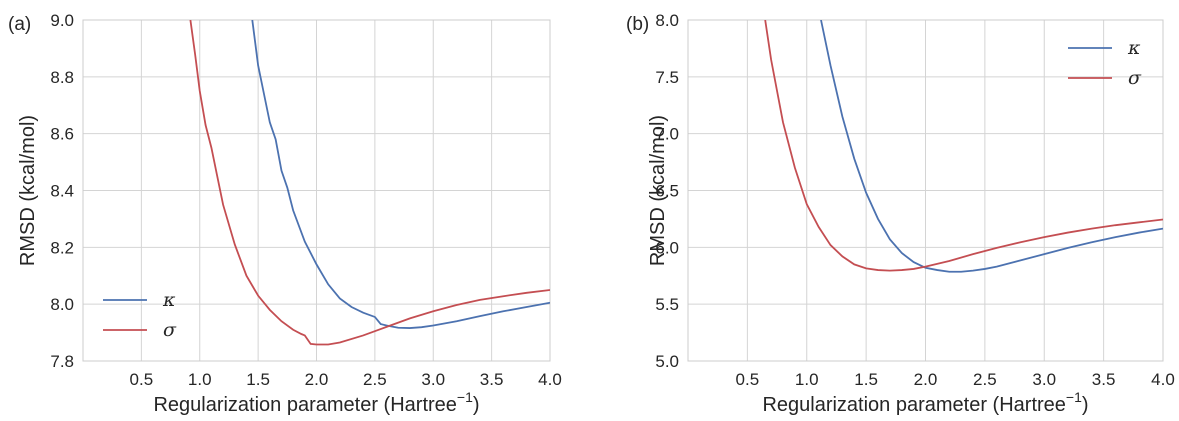  What do you see at coordinates (62, 20) in the screenshot?
I see `y-tick-label: 9.0` at bounding box center [62, 20].